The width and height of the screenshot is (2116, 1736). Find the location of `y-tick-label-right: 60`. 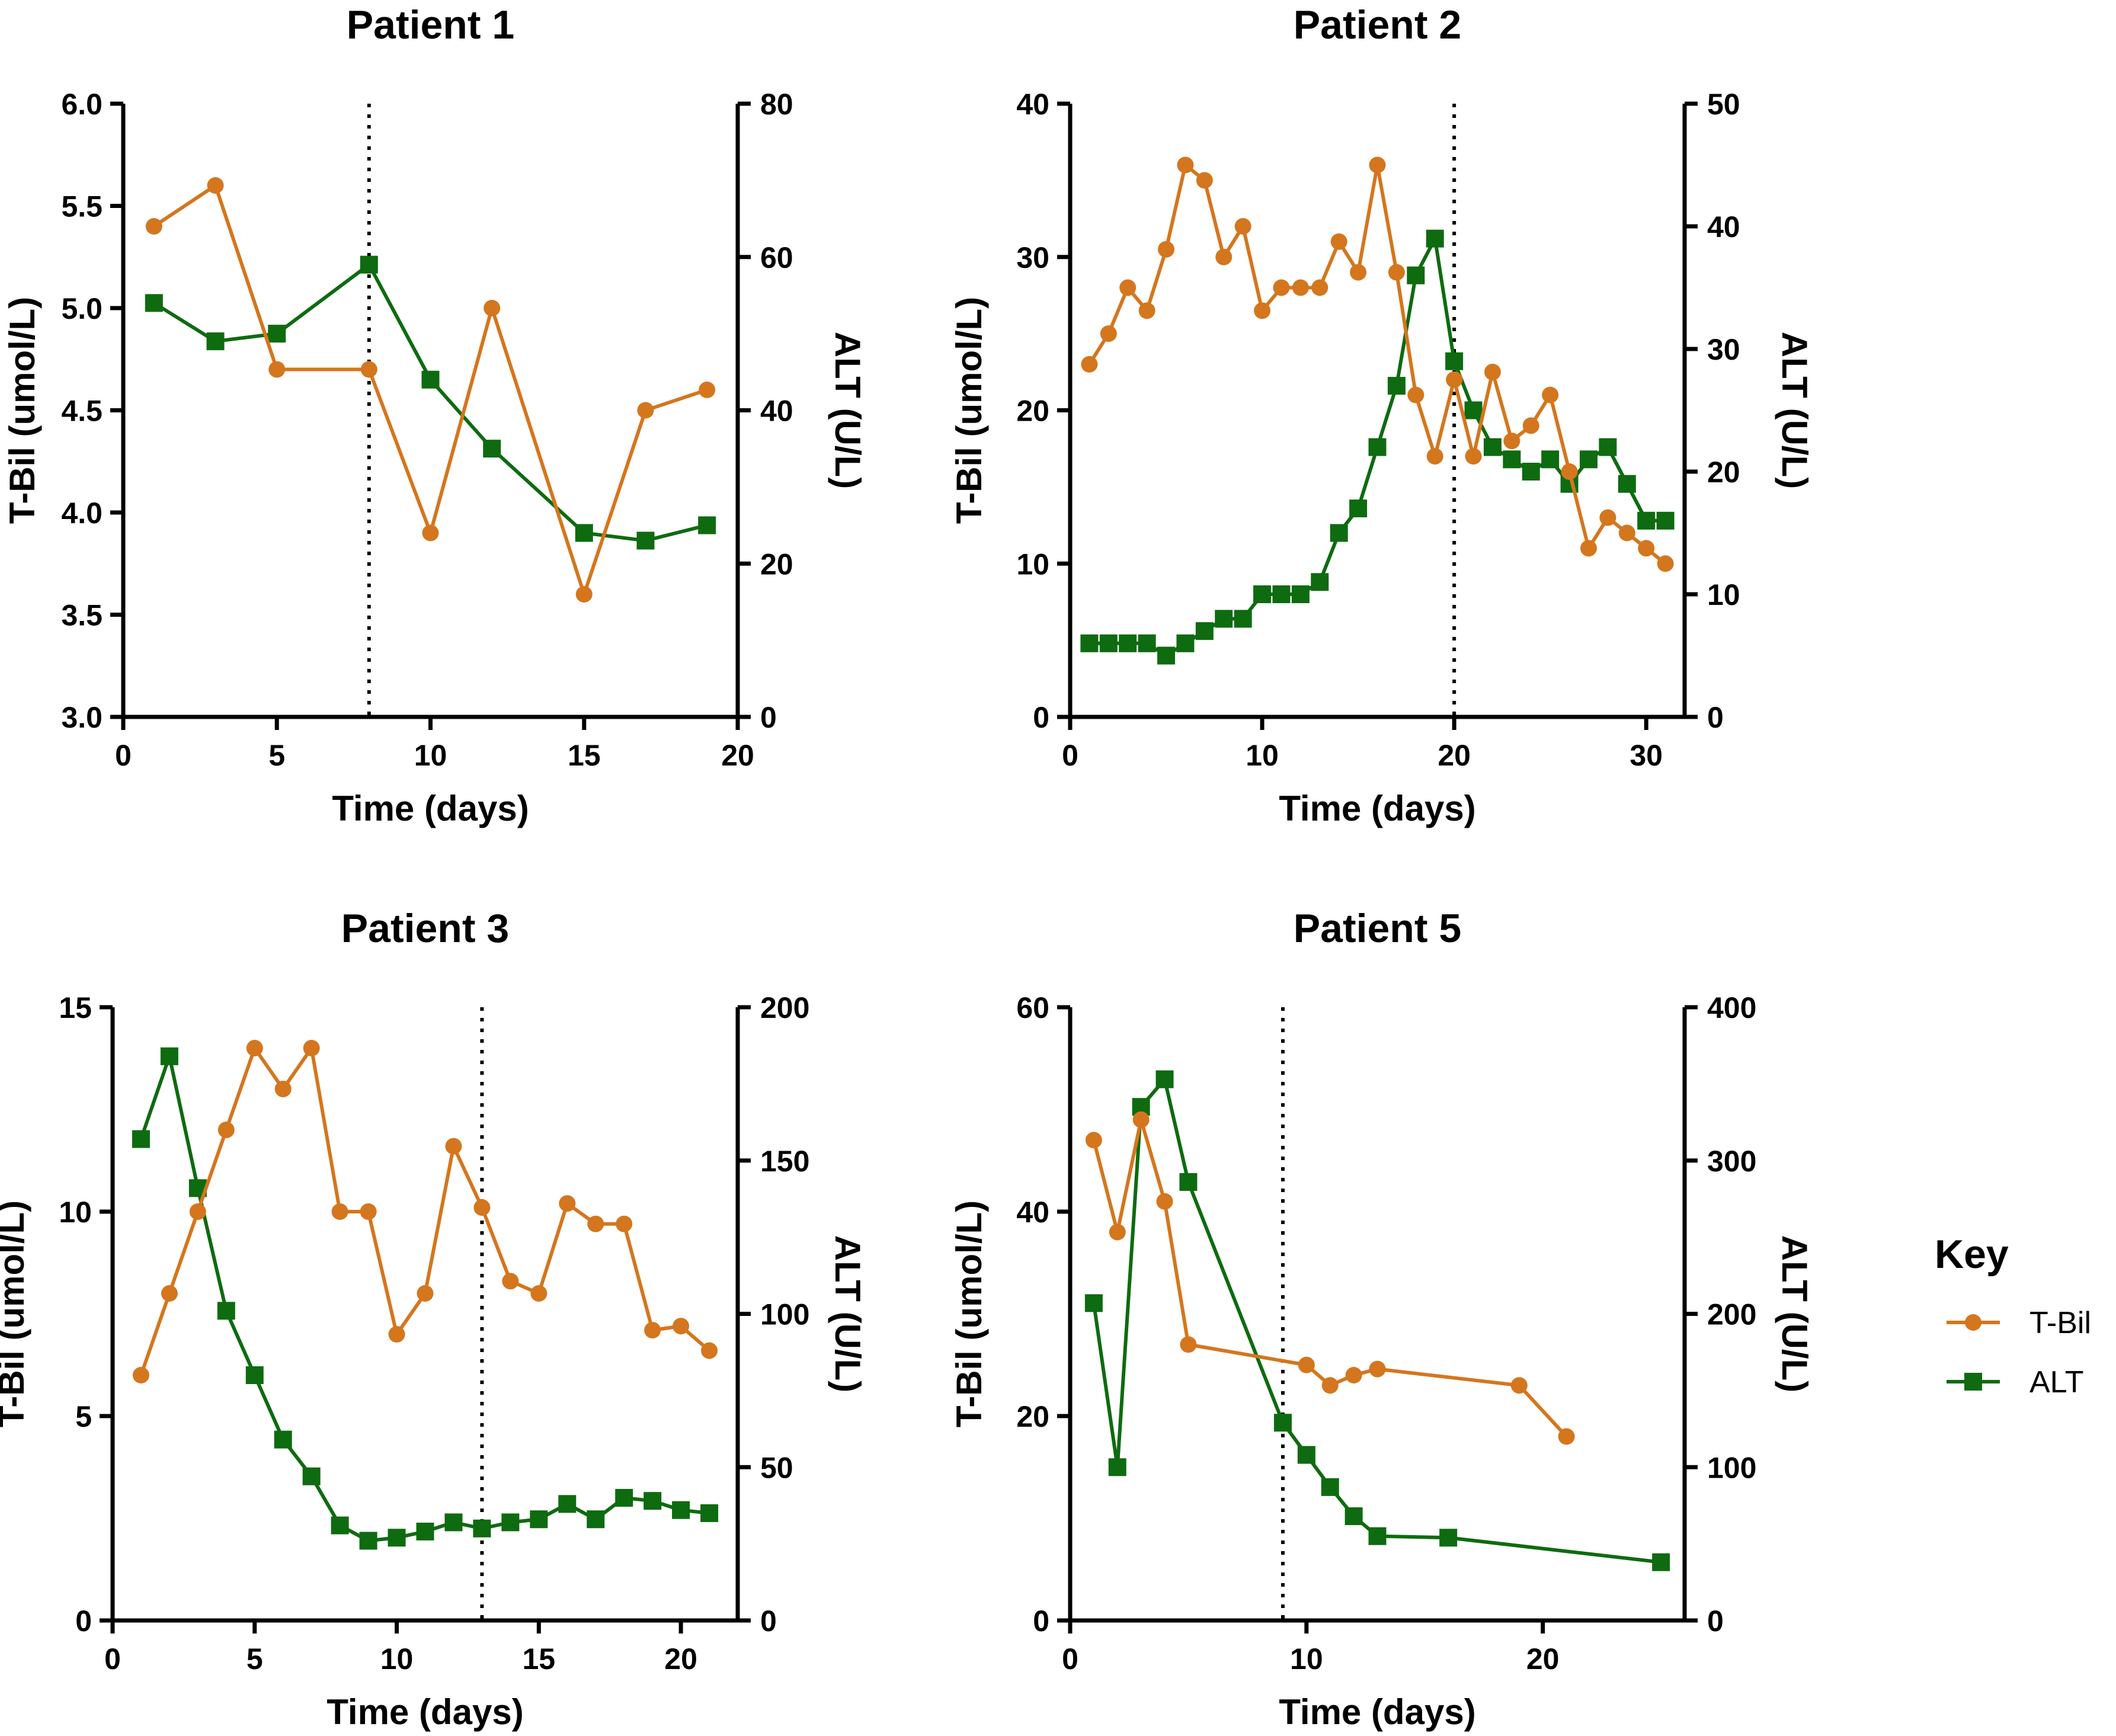

y-tick-label-right: 60 is located at coordinates (777, 257).